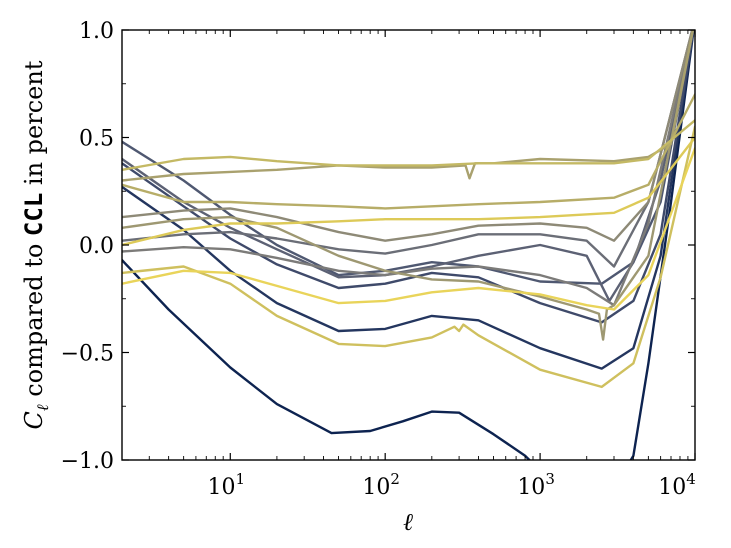 This screenshot has height=548, width=731. I want to click on x-tick-label-exponent: 4, so click(691, 479).